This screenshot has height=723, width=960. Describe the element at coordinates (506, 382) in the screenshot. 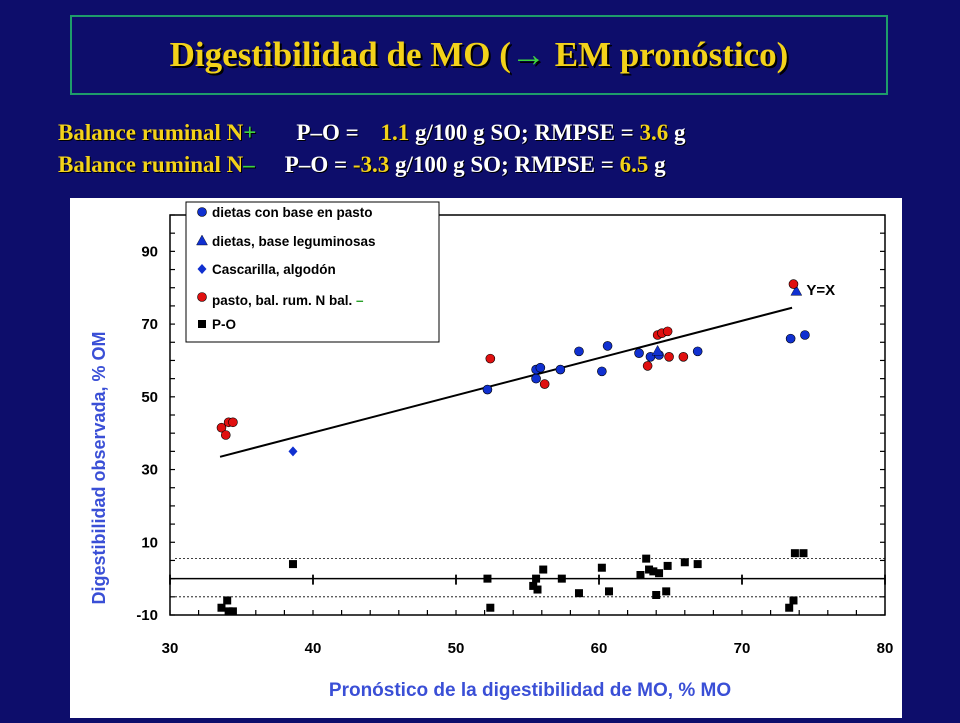

I see `y-equals-x-line` at that location.